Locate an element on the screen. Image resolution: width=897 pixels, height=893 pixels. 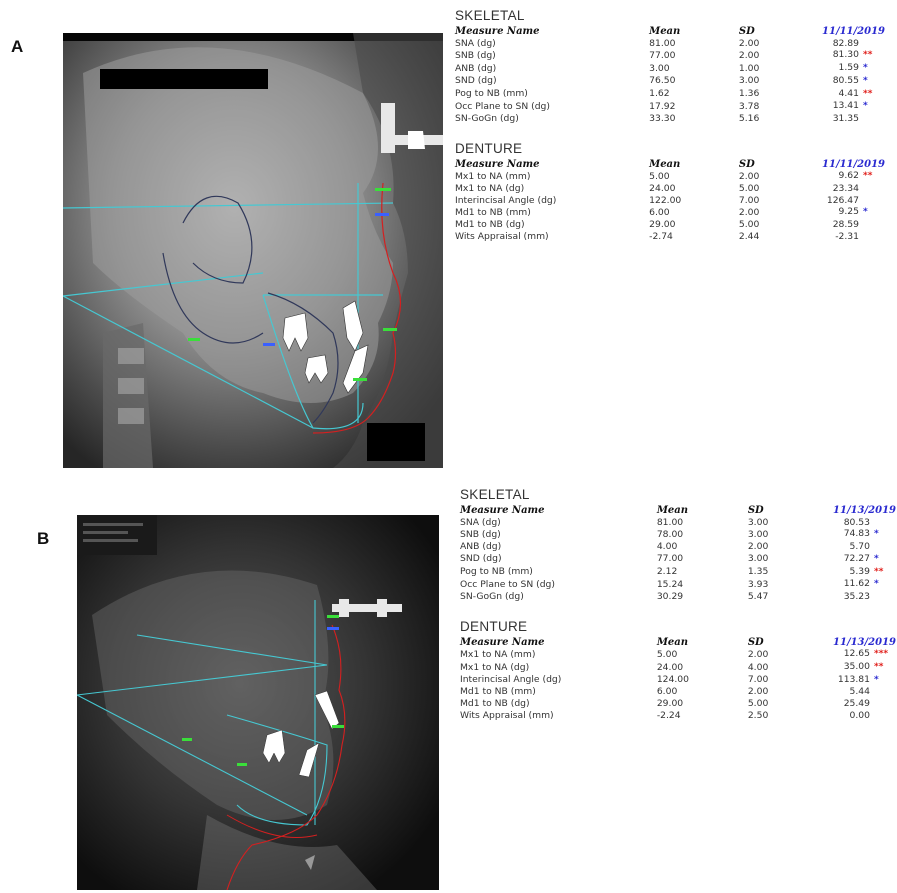
measured-cell: 113.81 * is located at coordinates (853, 680).